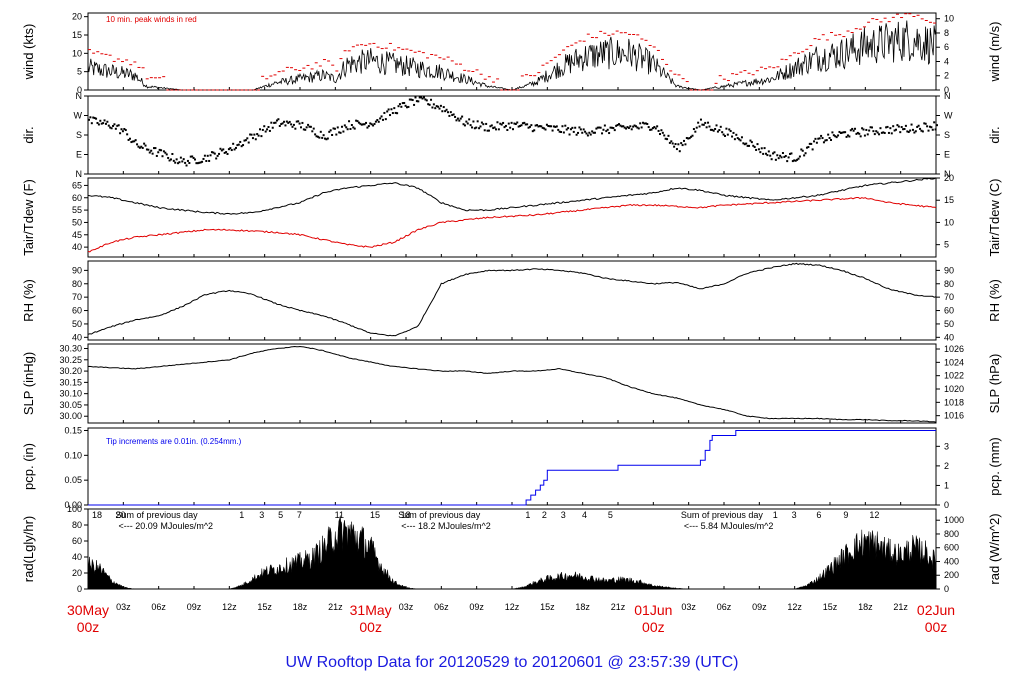 This screenshot has width=1024, height=700. What do you see at coordinates (954, 416) in the screenshot?
I see `slp-ytick-right-label: 1016` at bounding box center [954, 416].